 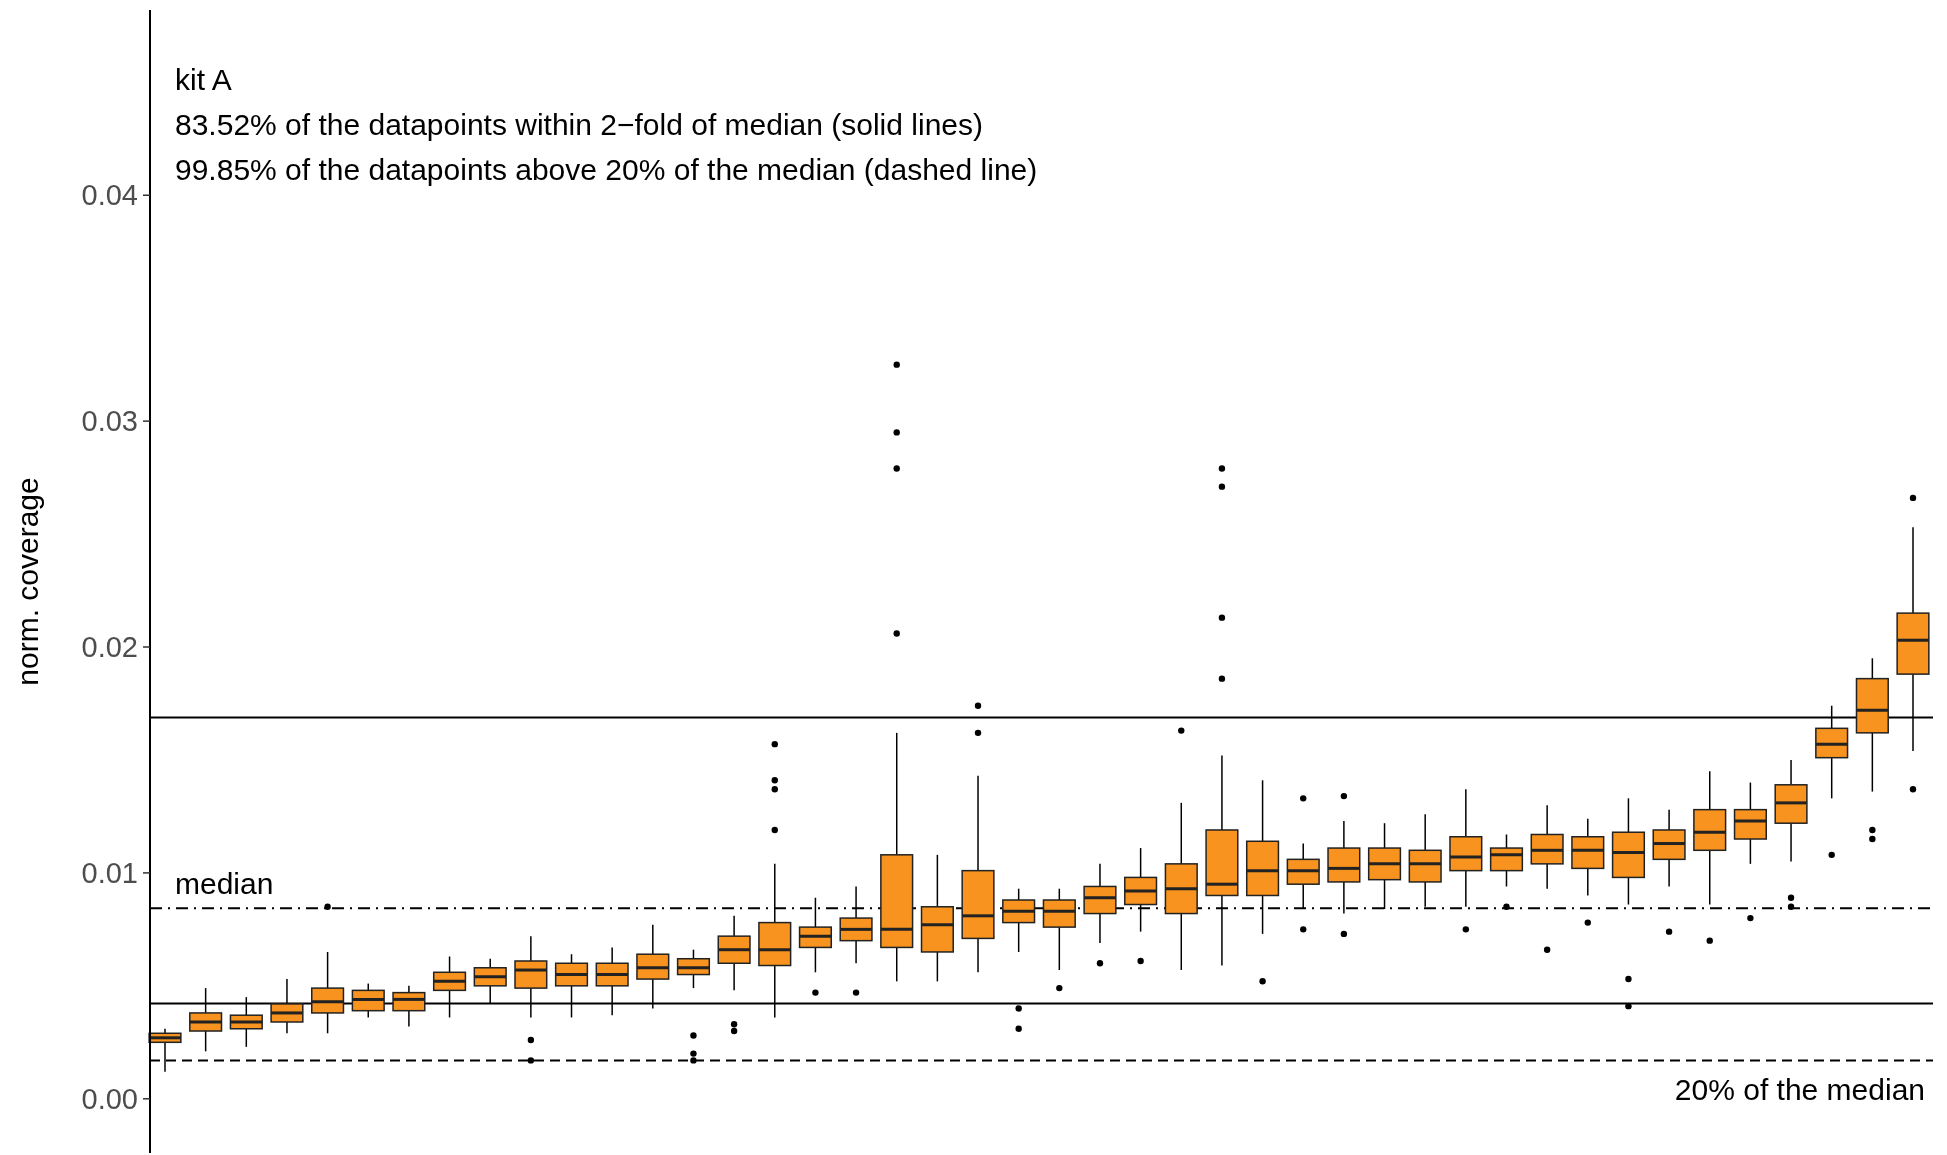 What do you see at coordinates (1799, 1090) in the screenshot?
I see `ref-line-label: 20% of the median` at bounding box center [1799, 1090].